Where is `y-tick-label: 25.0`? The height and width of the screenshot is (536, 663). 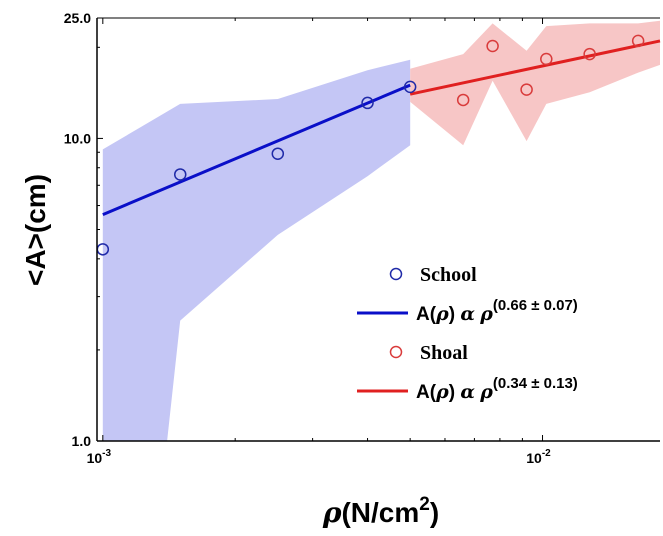 y-tick-label: 25.0 is located at coordinates (77, 18).